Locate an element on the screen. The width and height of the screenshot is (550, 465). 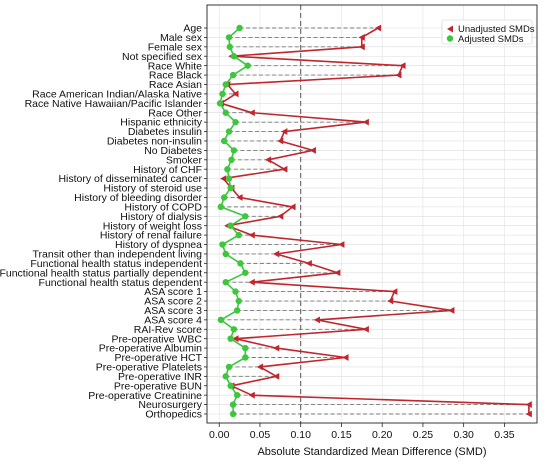
y-tick-label: Functional health status dependent is located at coordinates (121, 283).